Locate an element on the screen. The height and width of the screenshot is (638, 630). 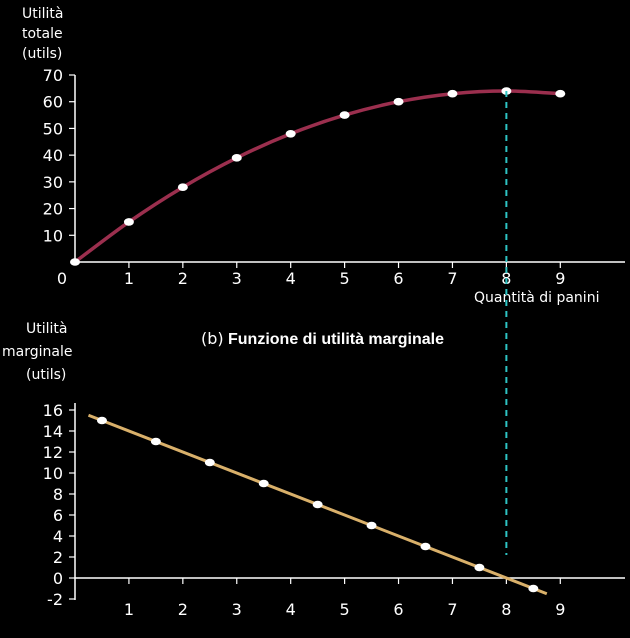
top-y-tick-label: 10 is located at coordinates (53, 235).